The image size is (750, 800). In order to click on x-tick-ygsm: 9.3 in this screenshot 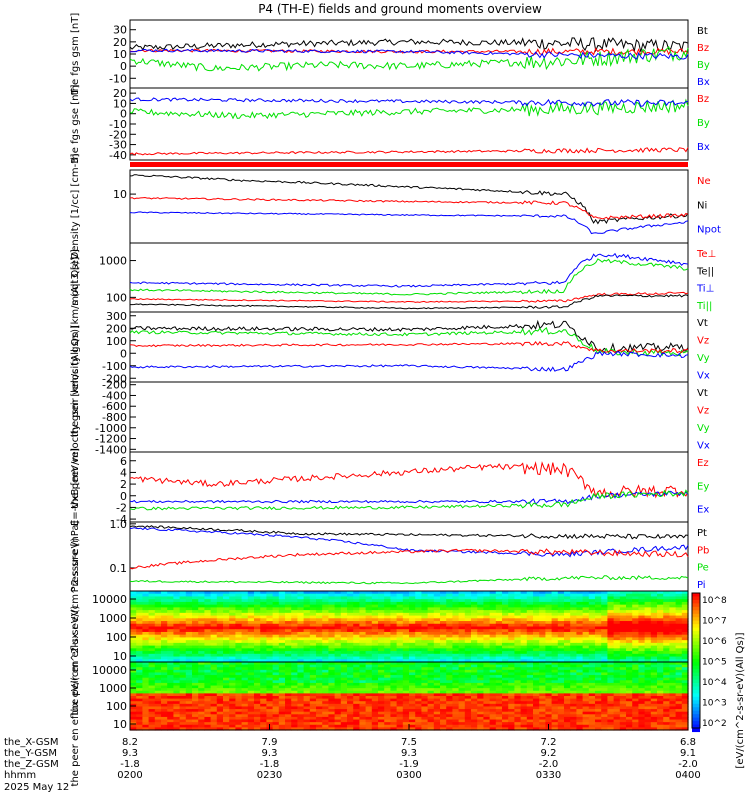, I will do `click(409, 753)`.